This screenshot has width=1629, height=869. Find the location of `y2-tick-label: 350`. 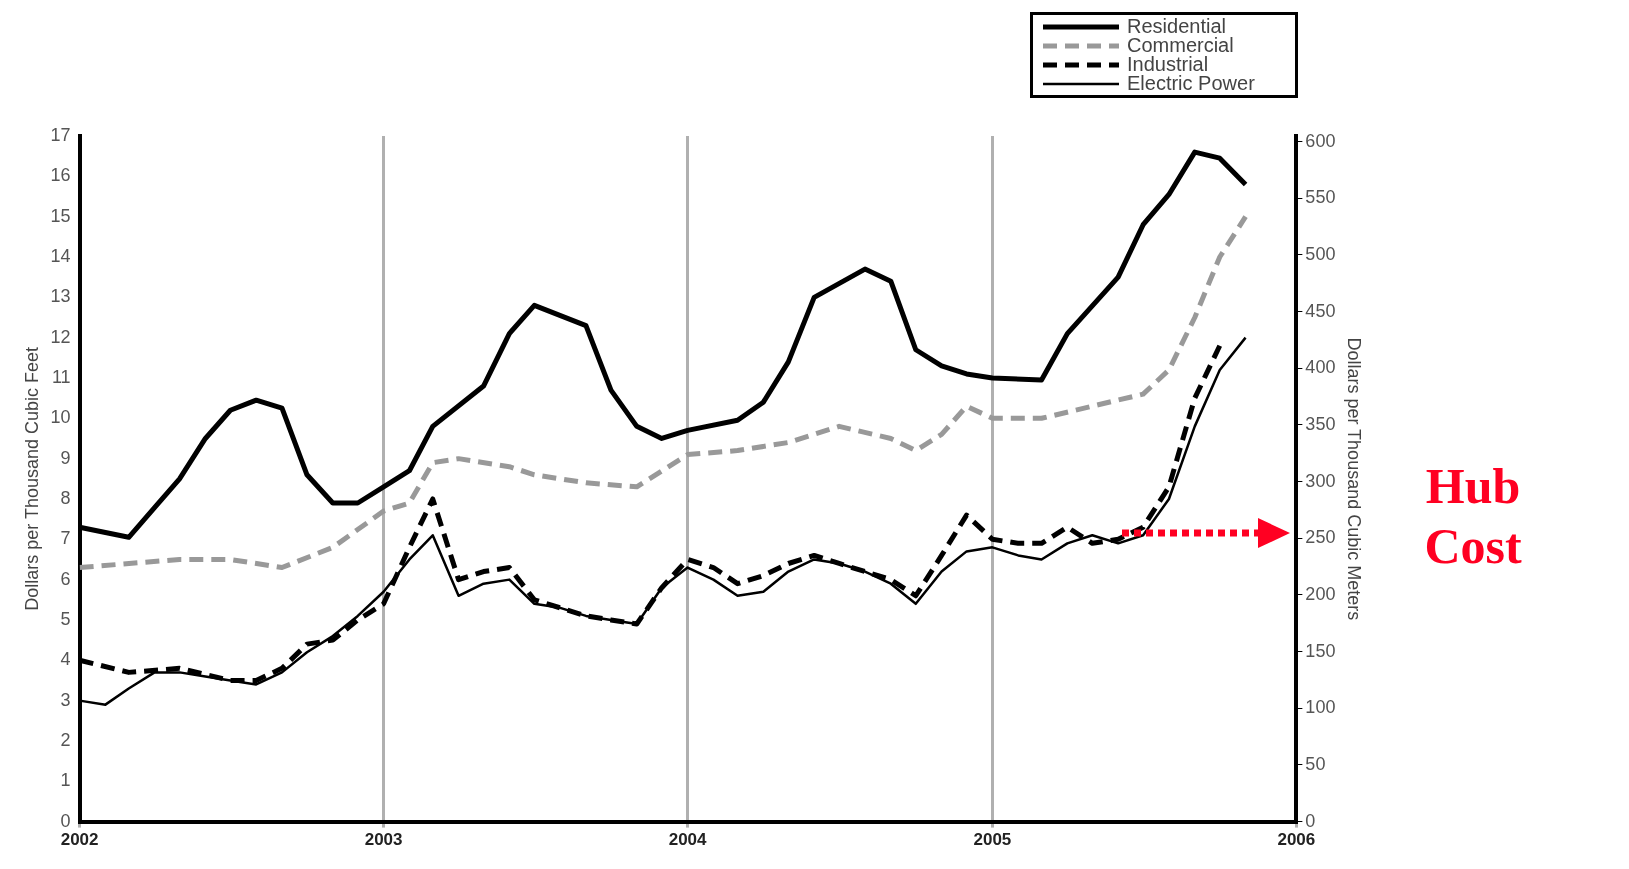

y2-tick-label: 350 is located at coordinates (1320, 423).